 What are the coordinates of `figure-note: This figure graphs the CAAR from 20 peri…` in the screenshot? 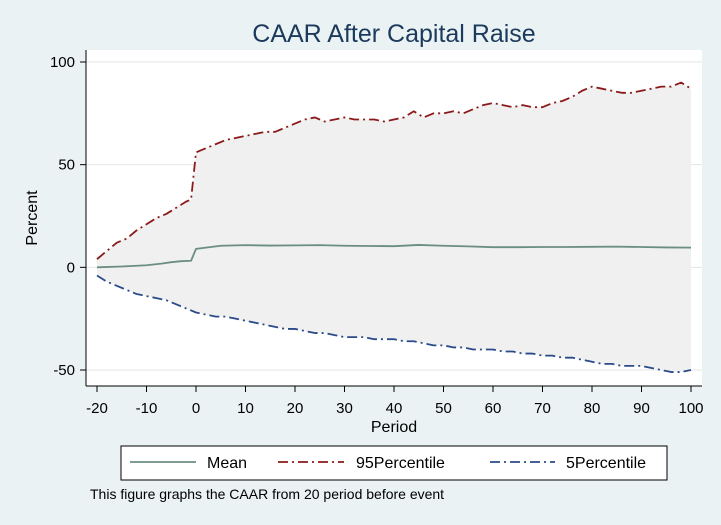 It's located at (267, 494).